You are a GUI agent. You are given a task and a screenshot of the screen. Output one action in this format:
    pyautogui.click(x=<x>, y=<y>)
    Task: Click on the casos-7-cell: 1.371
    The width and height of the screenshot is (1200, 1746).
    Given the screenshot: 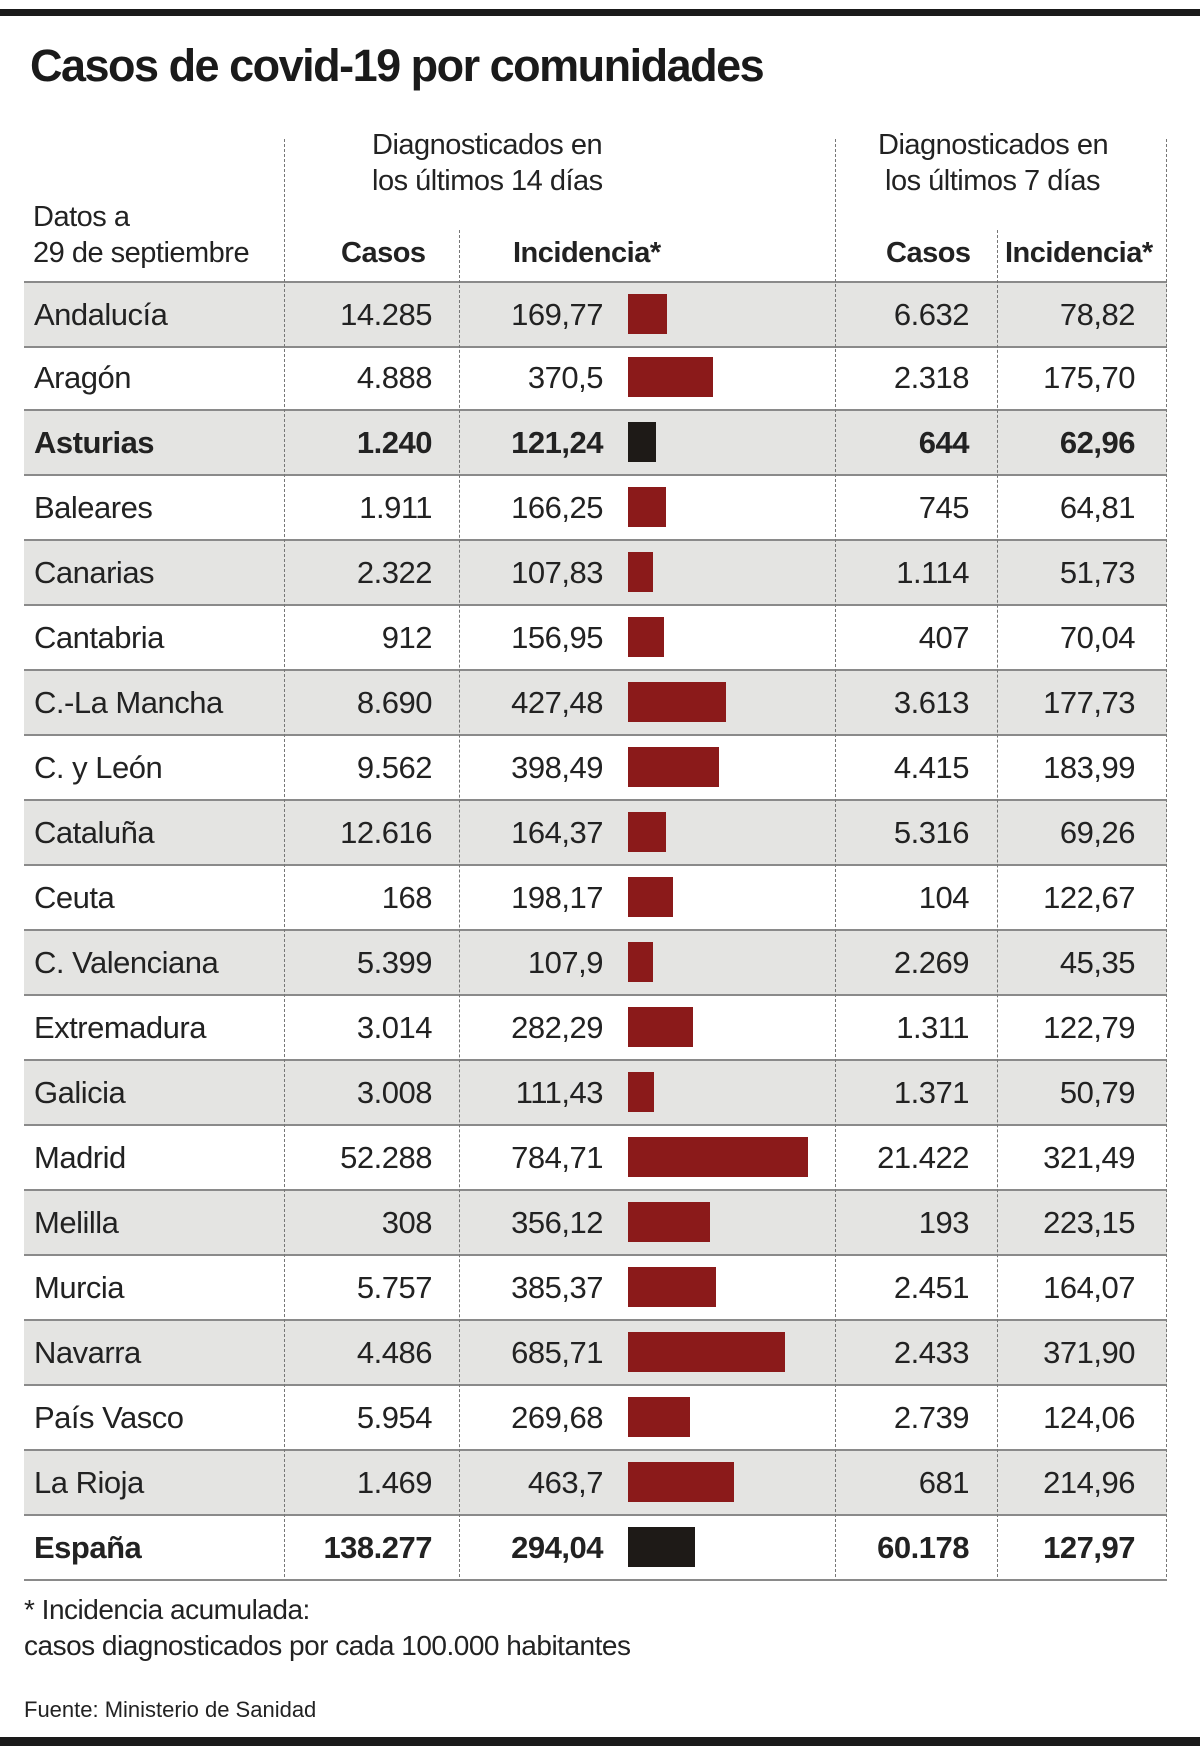 What is the action you would take?
    pyautogui.click(x=931, y=1092)
    